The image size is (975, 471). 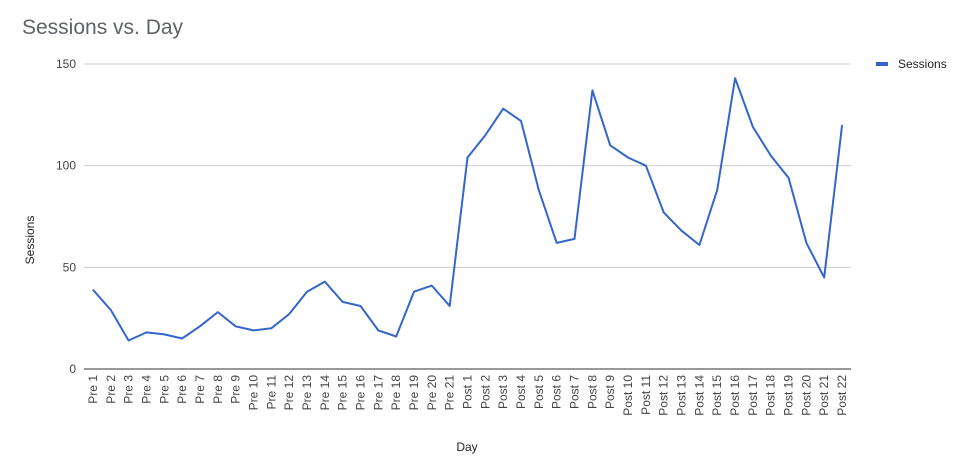 I want to click on x-tick-label: Pre 13, so click(x=307, y=393).